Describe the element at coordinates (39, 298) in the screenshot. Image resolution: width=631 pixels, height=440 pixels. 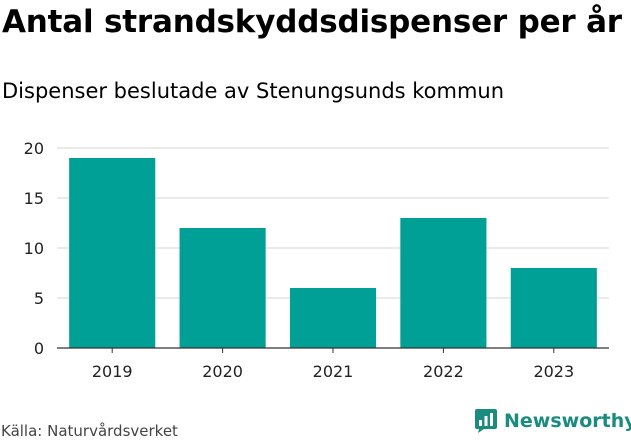
I see `y-tick-label: 5` at that location.